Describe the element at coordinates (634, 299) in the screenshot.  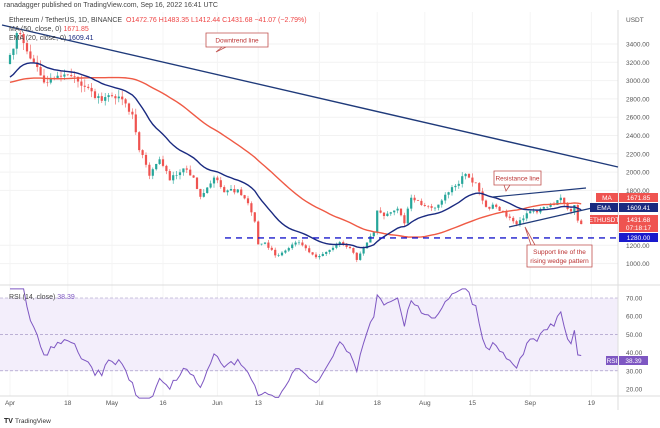
I see `rsi-tick-label: 70.00` at that location.